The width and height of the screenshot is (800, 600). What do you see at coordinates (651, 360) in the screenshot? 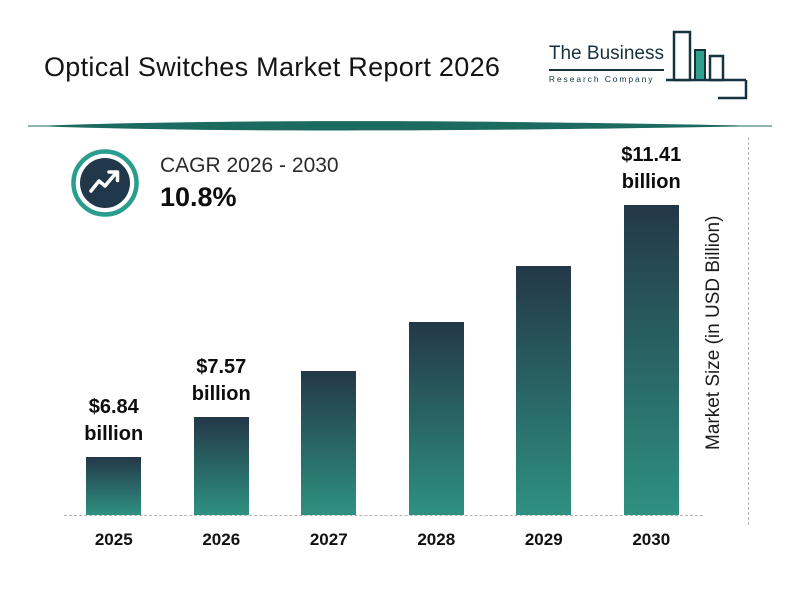
I see `bar-2030` at bounding box center [651, 360].